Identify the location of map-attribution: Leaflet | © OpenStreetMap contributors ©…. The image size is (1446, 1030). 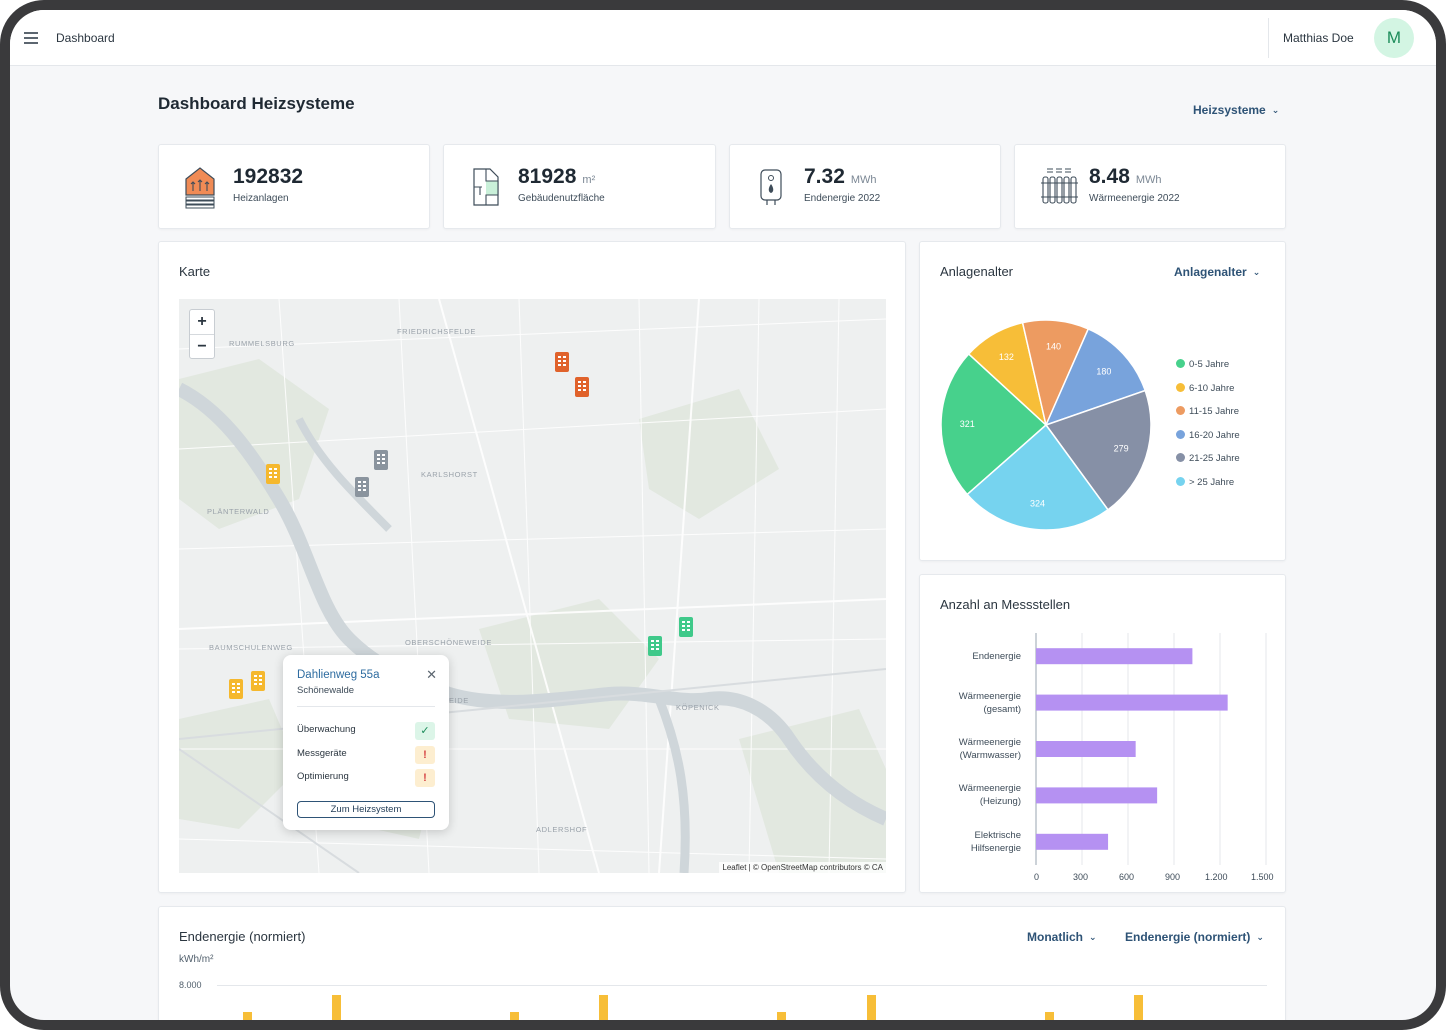
(802, 867).